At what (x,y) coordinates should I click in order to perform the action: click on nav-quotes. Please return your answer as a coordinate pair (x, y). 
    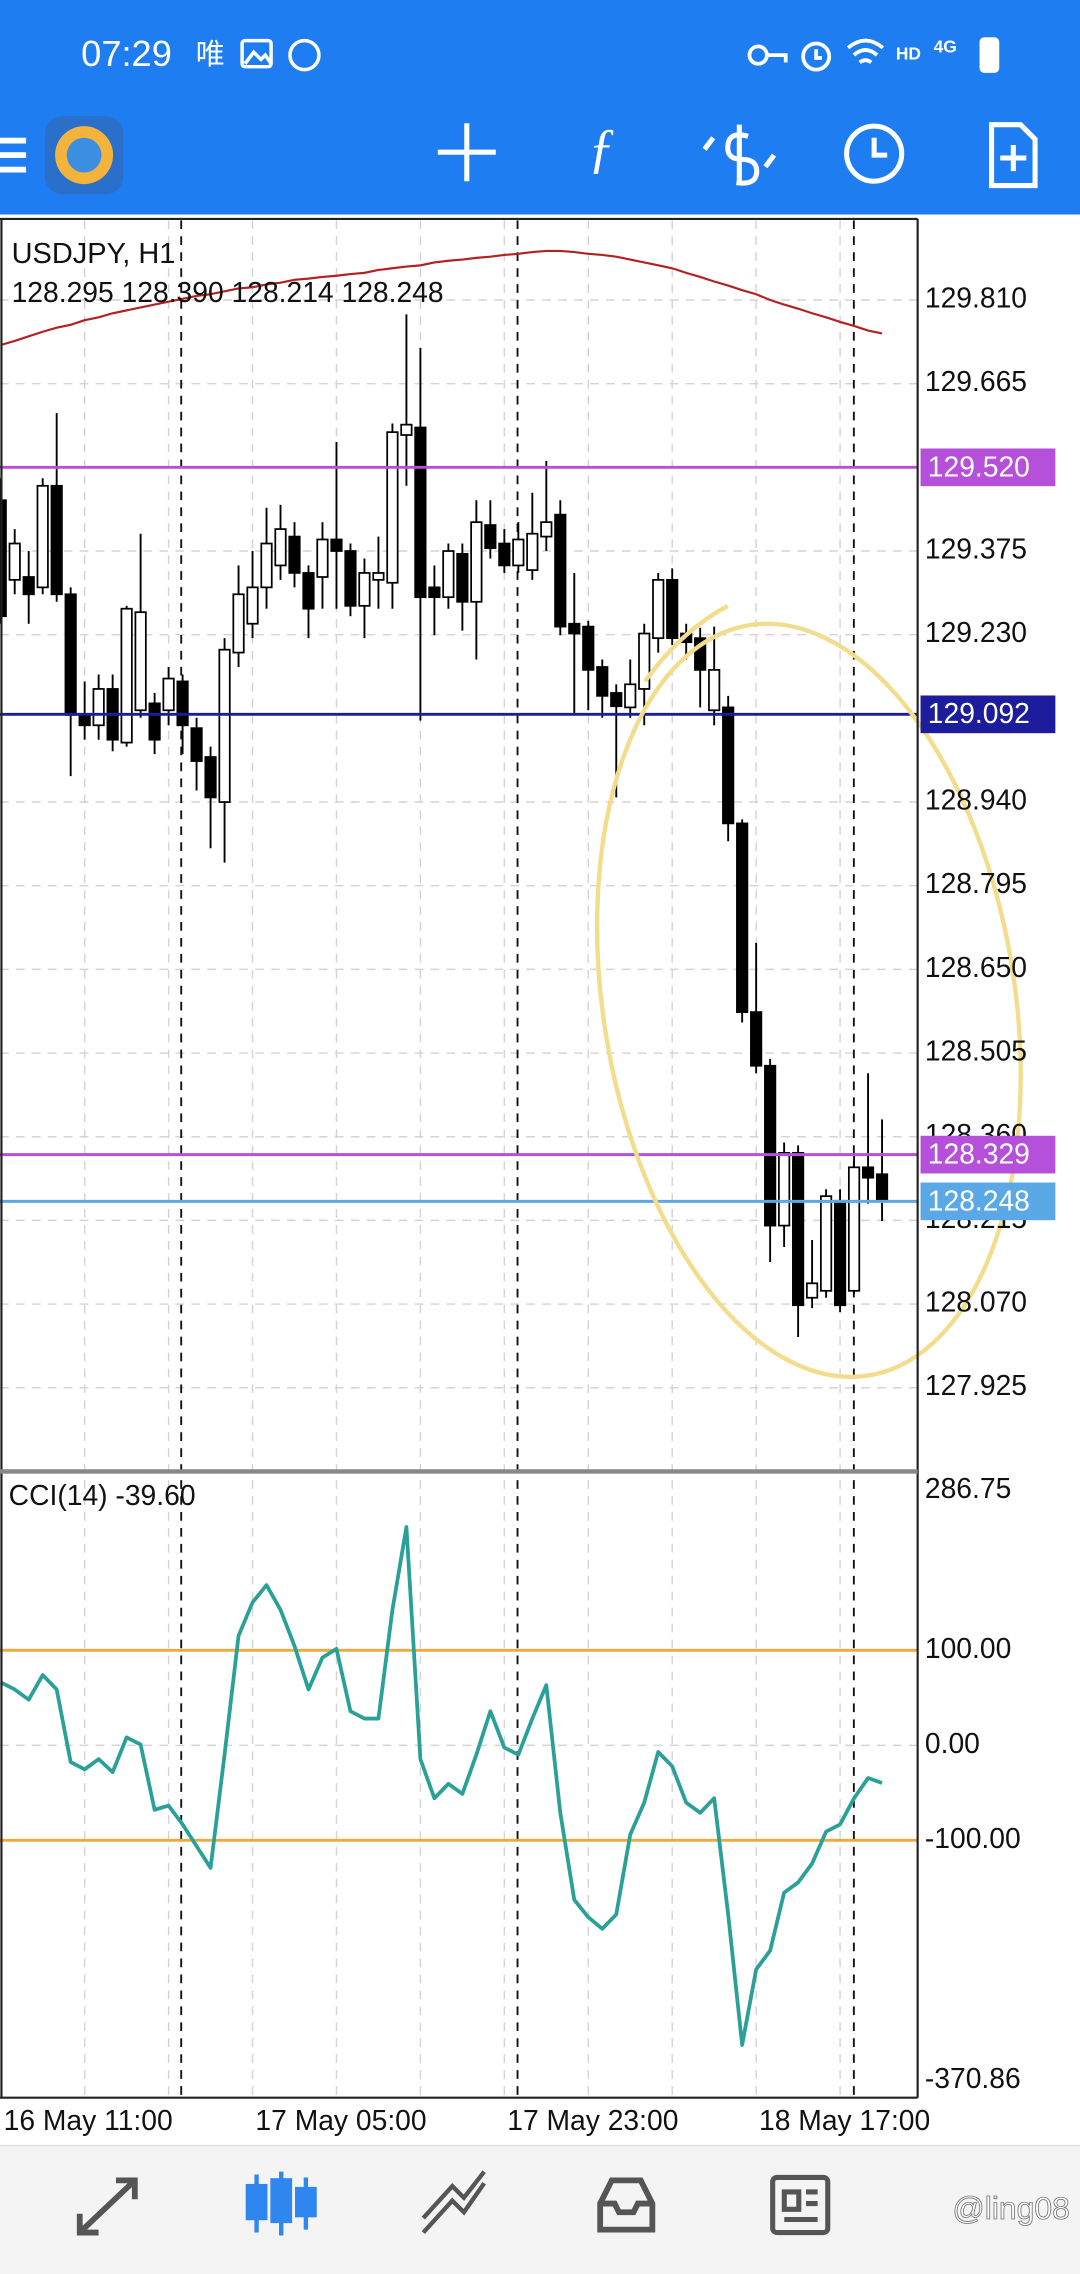
    Looking at the image, I should click on (107, 2206).